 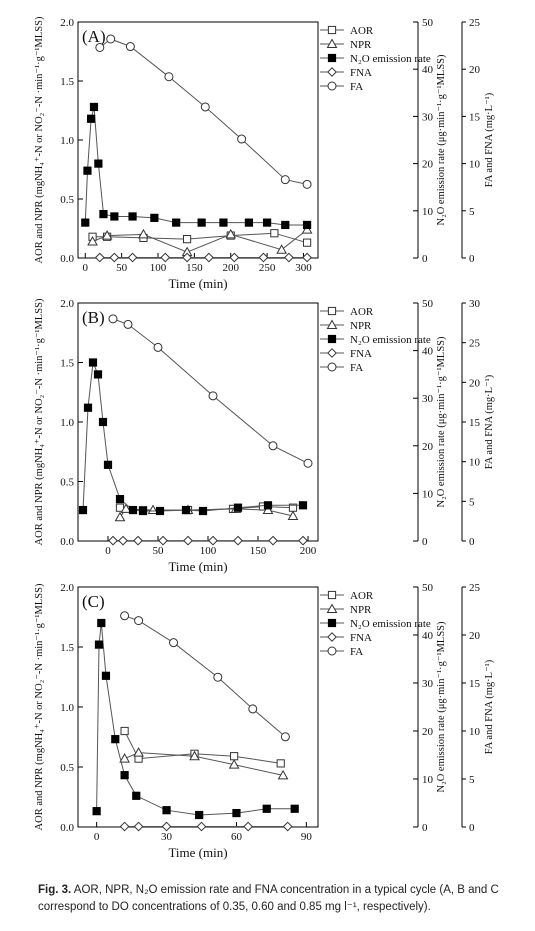 What do you see at coordinates (428, 70) in the screenshot?
I see `mid-y-tick-label: 40` at bounding box center [428, 70].